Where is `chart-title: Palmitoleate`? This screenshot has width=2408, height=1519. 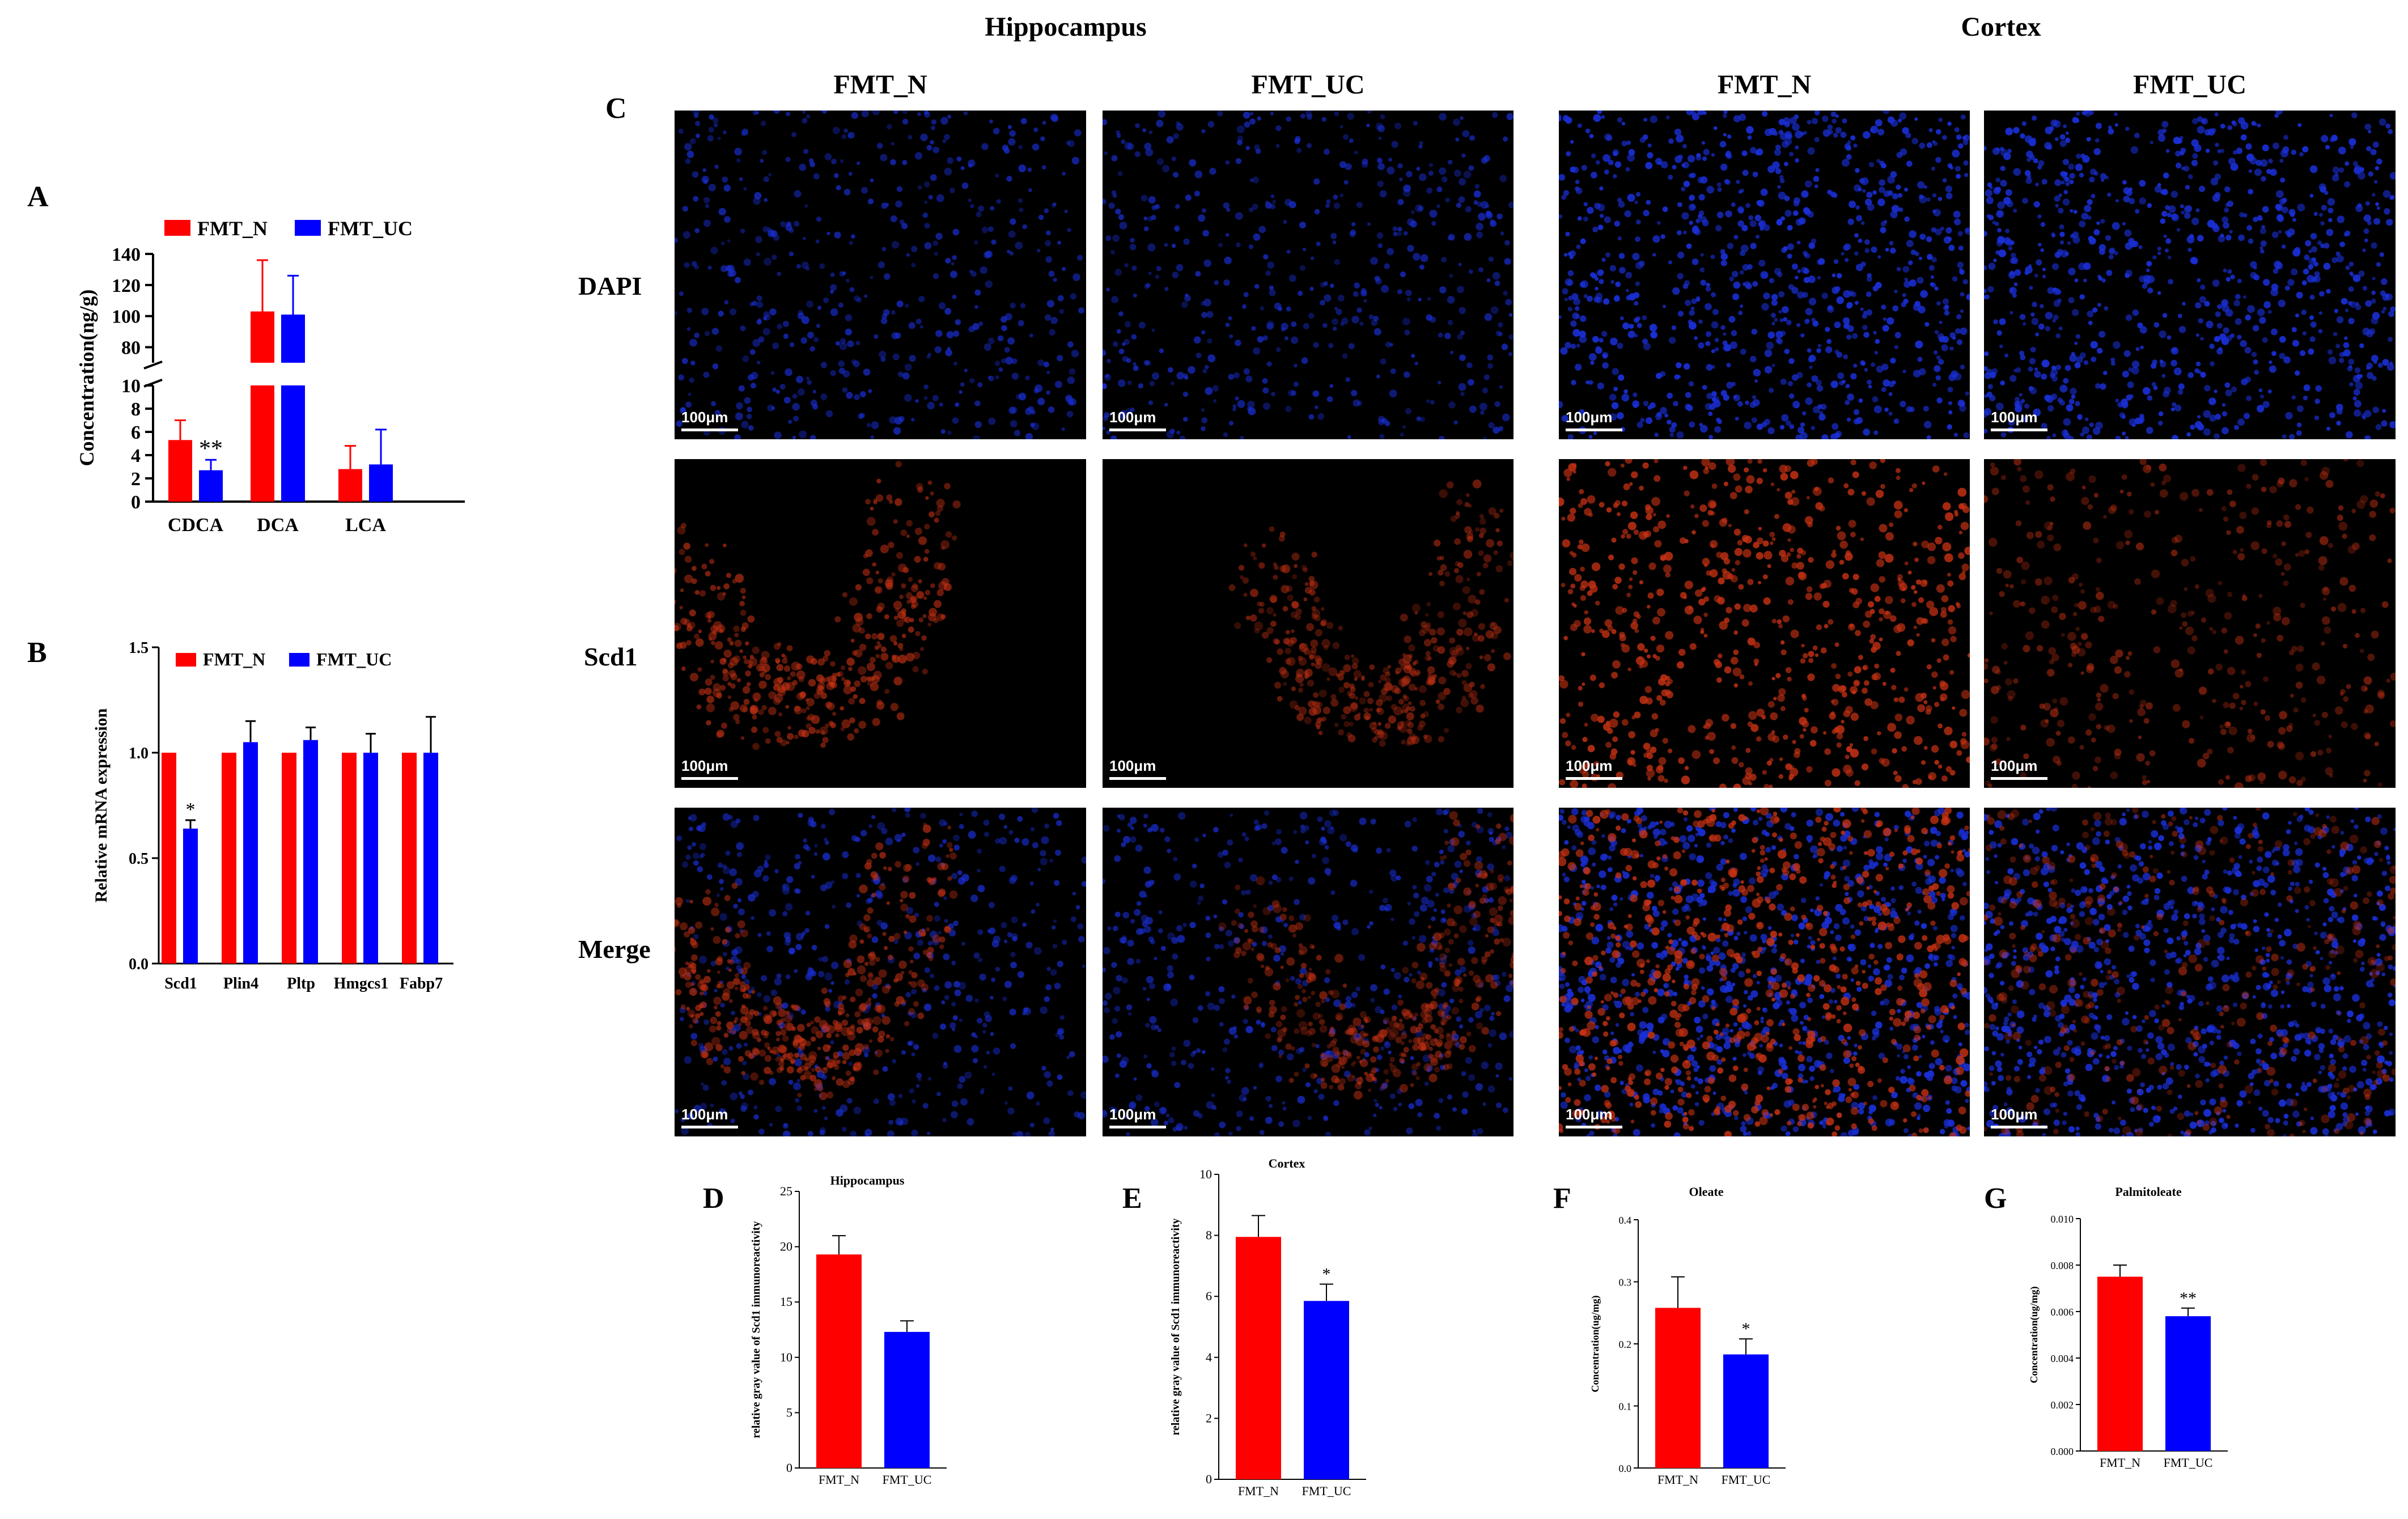
chart-title: Palmitoleate is located at coordinates (2148, 1192).